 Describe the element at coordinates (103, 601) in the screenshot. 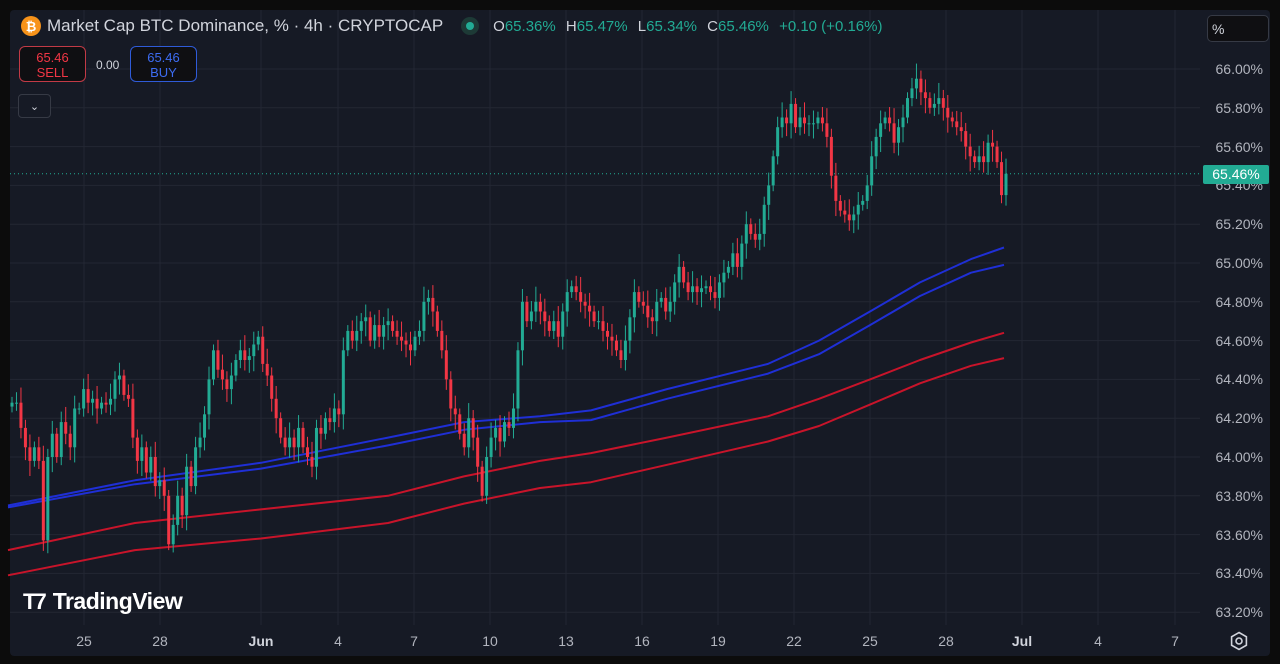

I see `tradingview-logo: T7 TradingView` at that location.